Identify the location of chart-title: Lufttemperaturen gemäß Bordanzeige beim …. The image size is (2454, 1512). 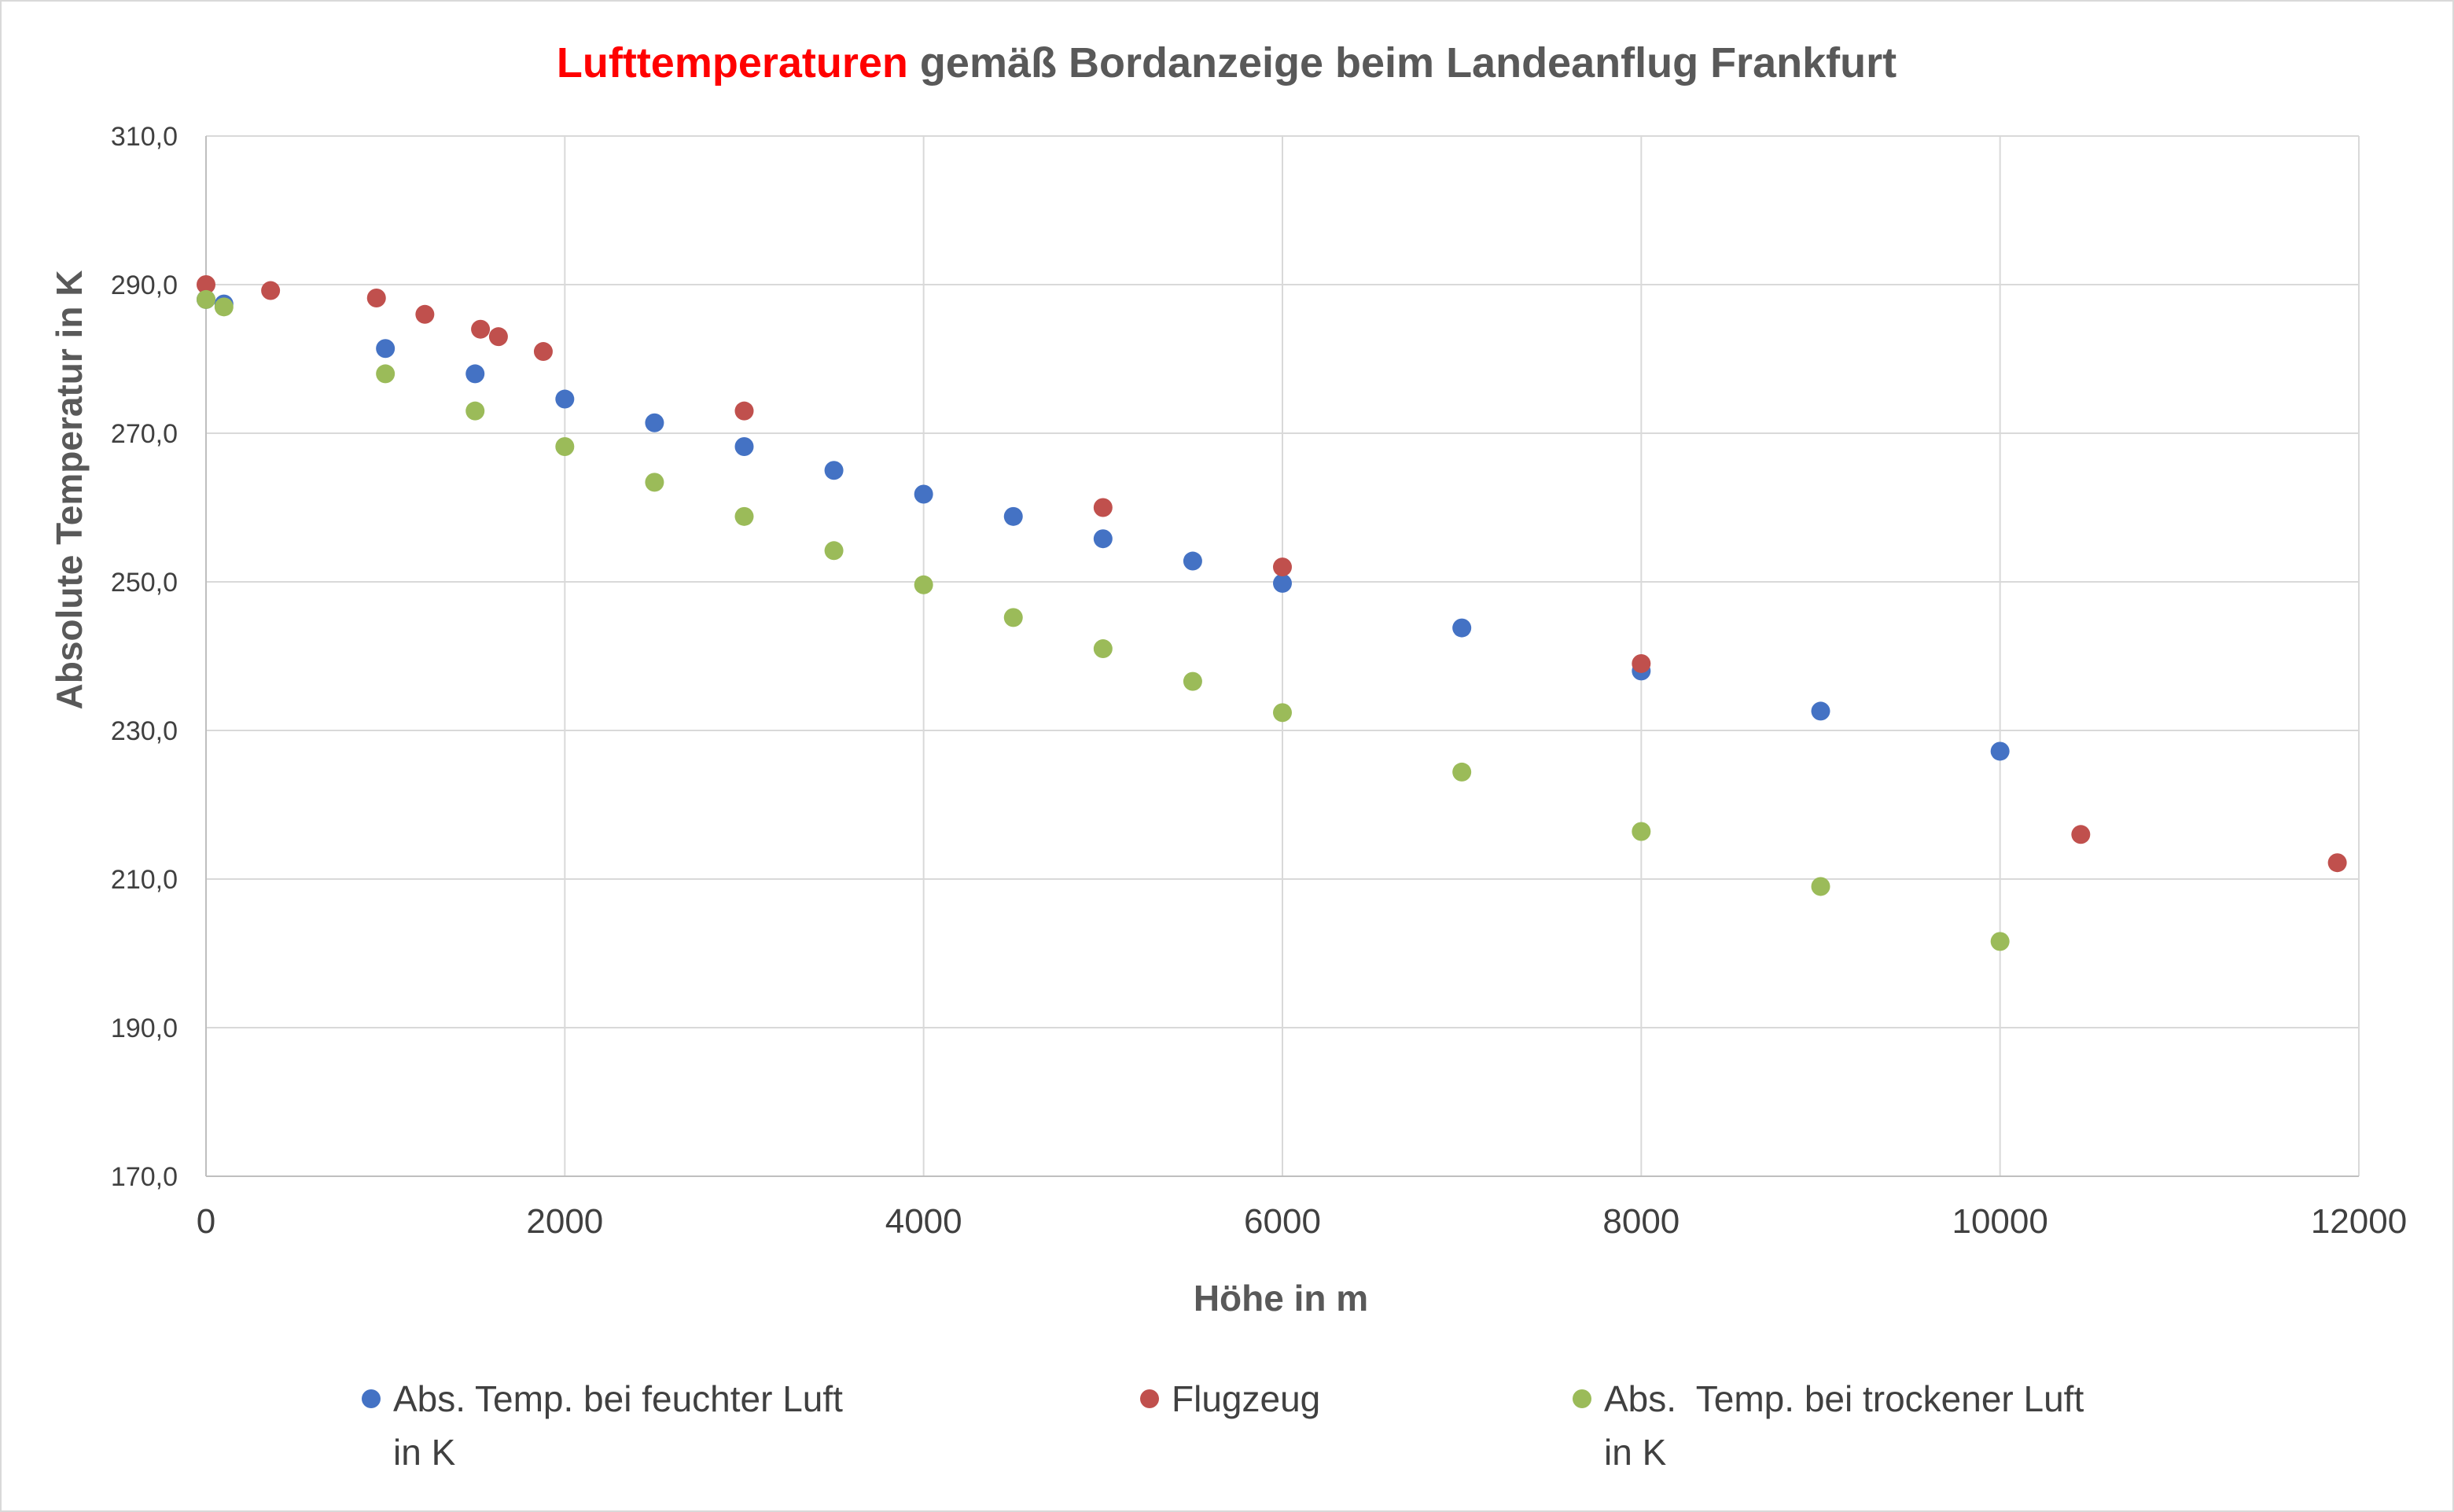
(1227, 62).